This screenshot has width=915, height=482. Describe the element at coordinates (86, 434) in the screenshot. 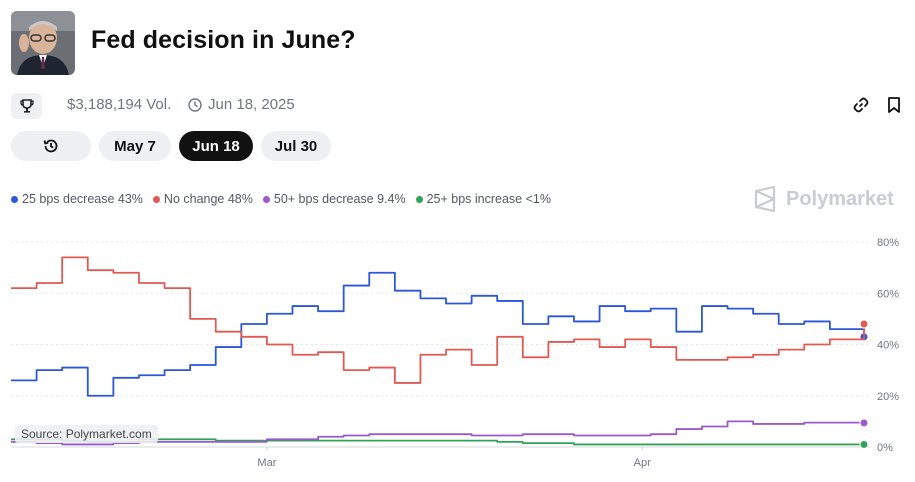

I see `source-label: Source: Polymarket.com` at that location.